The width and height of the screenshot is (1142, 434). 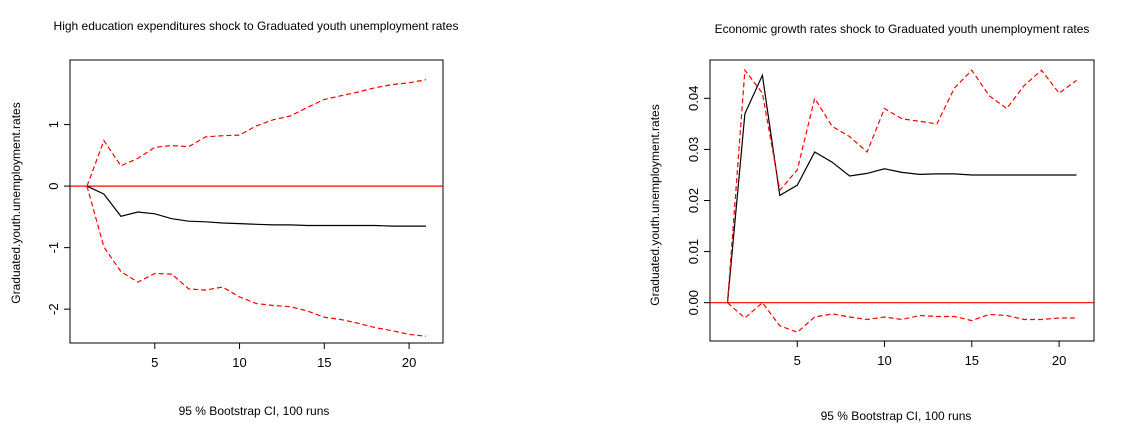 I want to click on irf-line, so click(x=256, y=206).